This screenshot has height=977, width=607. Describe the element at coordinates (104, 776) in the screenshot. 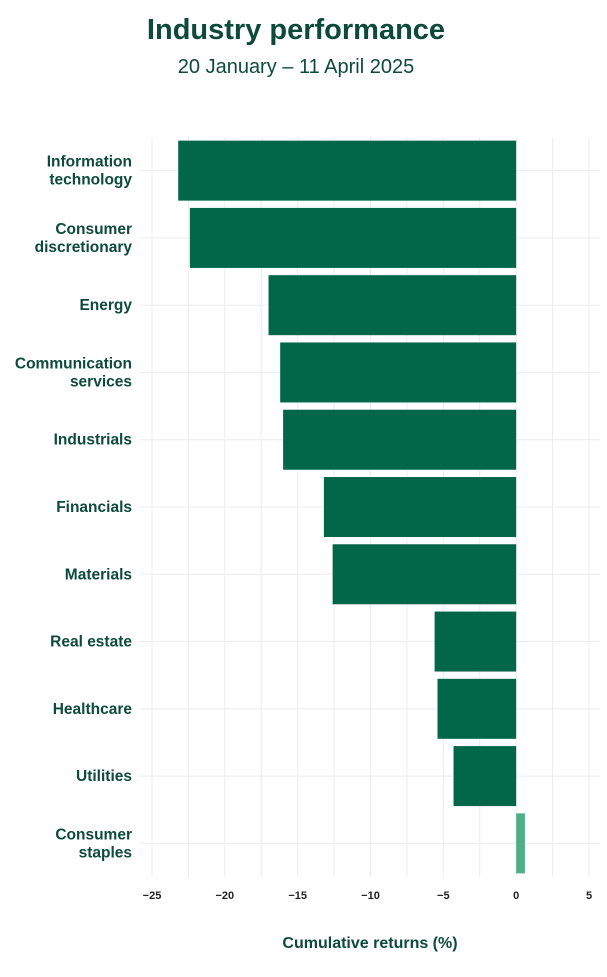

I see `category-label: Utilities` at that location.